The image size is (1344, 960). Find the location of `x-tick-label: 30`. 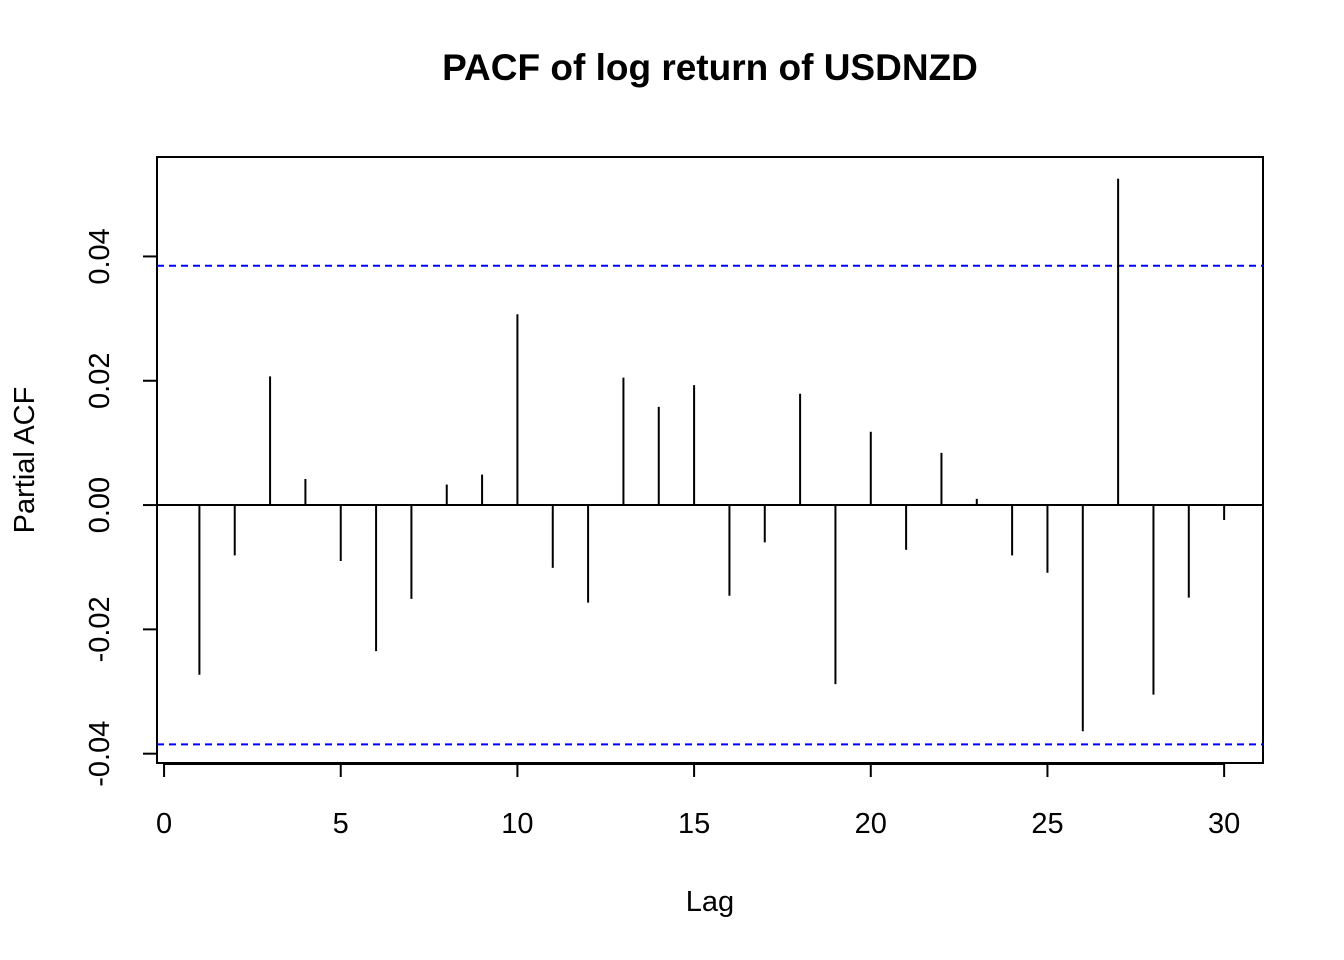

x-tick-label: 30 is located at coordinates (1224, 824).